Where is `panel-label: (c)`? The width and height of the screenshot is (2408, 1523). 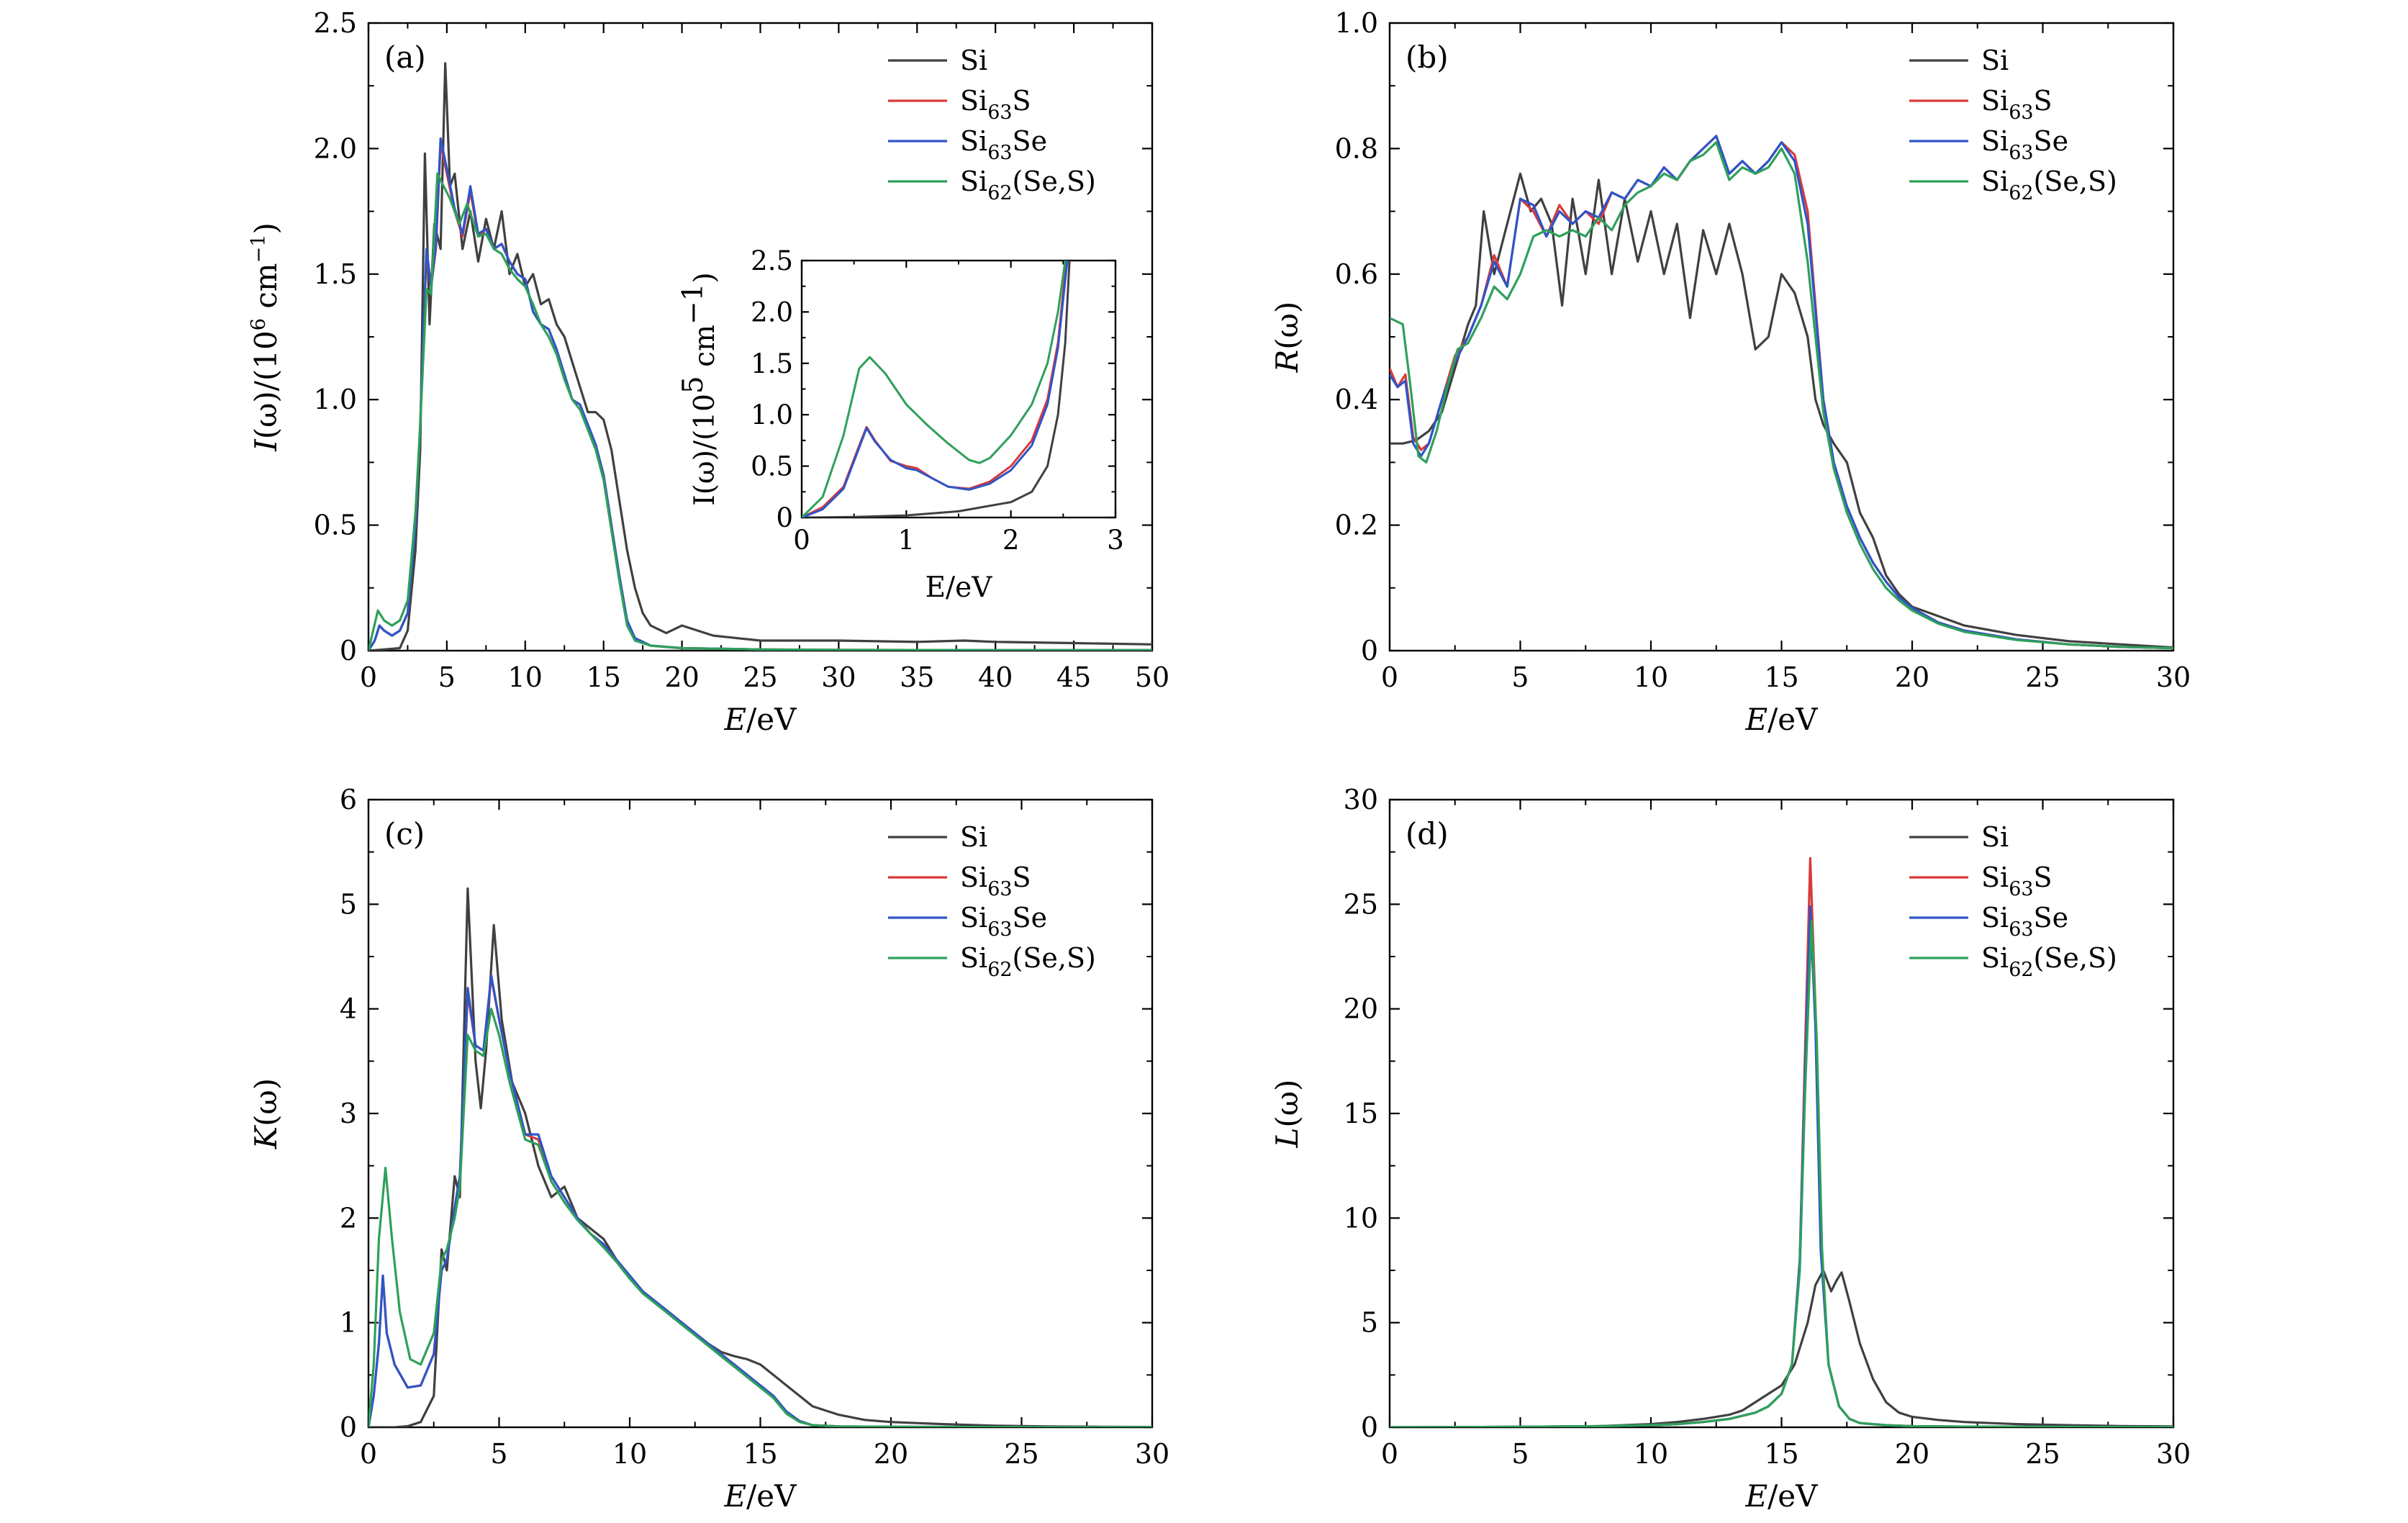
panel-label: (c) is located at coordinates (404, 834).